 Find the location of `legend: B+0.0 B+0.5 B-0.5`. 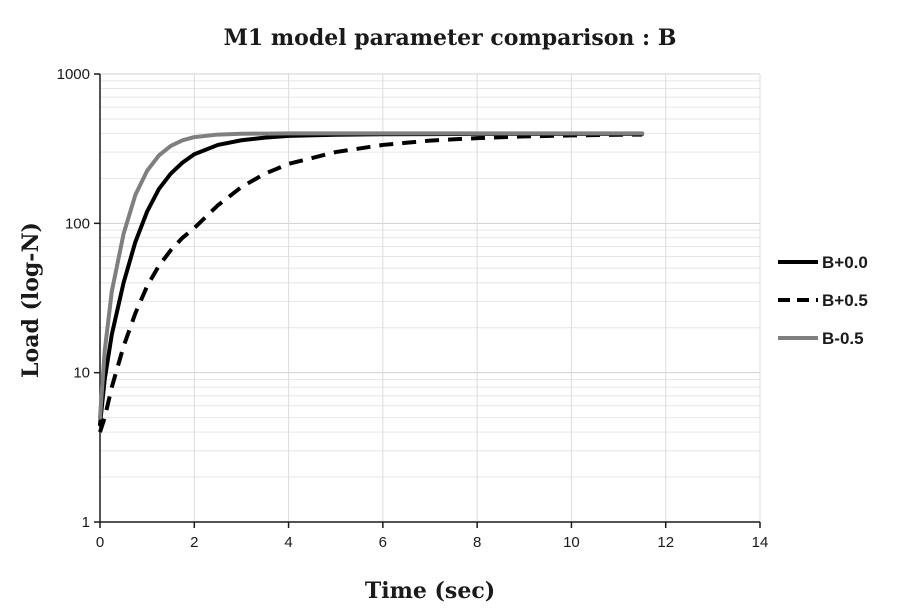

legend: B+0.0 B+0.5 B-0.5 is located at coordinates (823, 300).